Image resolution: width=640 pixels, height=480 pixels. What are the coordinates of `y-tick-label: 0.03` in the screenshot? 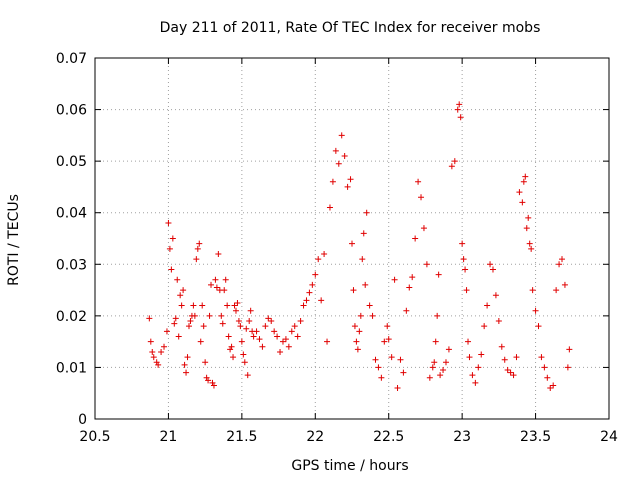 It's located at (71, 265).